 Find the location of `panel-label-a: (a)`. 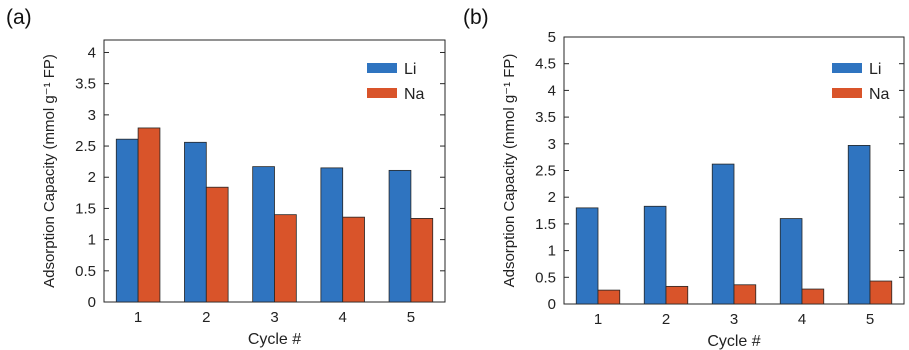

panel-label-a: (a) is located at coordinates (19, 17).